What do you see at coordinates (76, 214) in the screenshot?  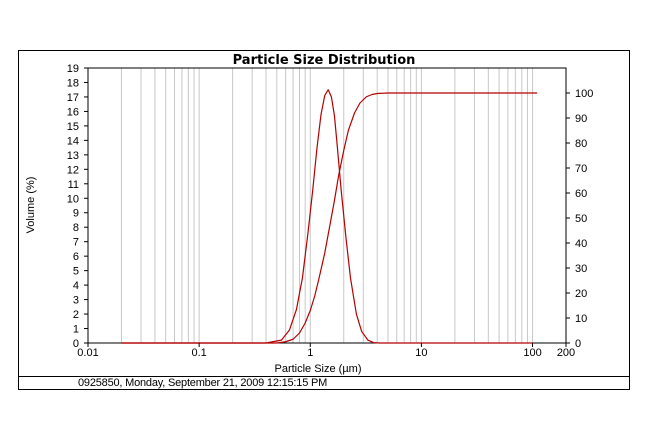 I see `y-tick-label: 9` at bounding box center [76, 214].